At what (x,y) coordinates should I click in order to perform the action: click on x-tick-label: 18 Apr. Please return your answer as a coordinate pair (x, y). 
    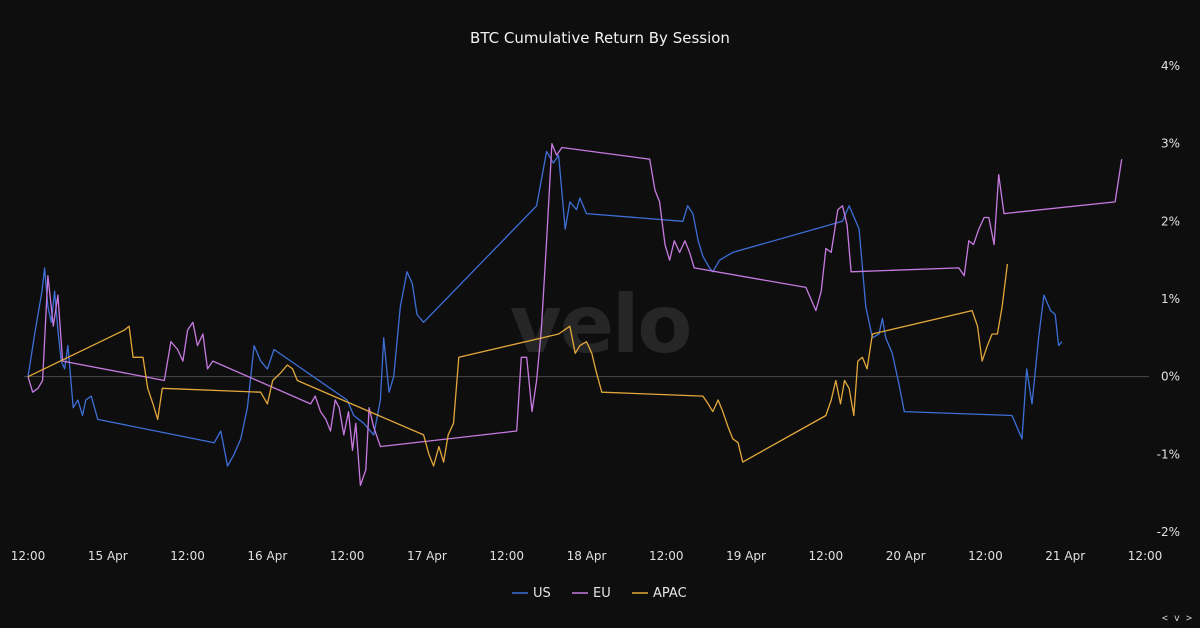
    Looking at the image, I should click on (587, 556).